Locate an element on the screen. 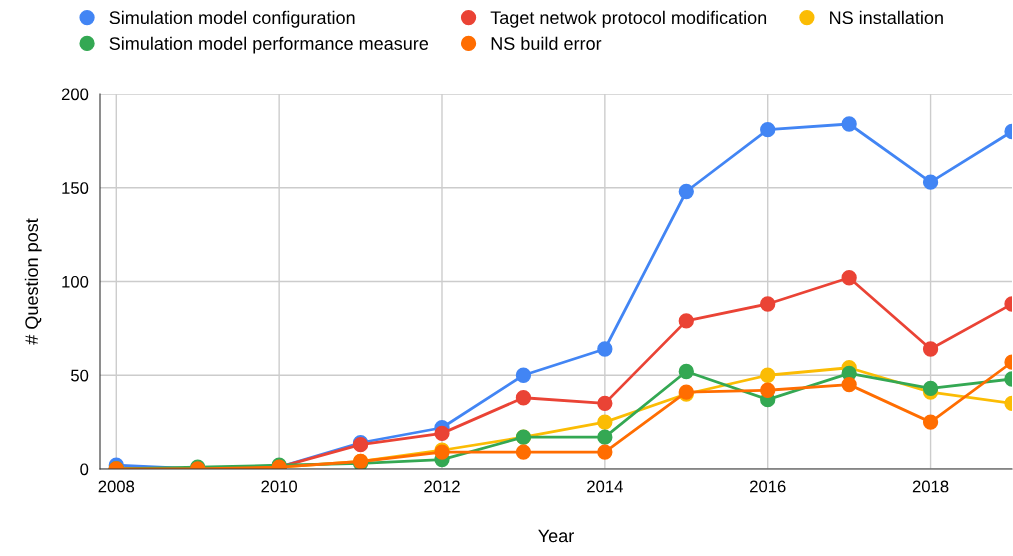 This screenshot has width=1013, height=556. legend-label: Simulation model performance measure is located at coordinates (269, 45).